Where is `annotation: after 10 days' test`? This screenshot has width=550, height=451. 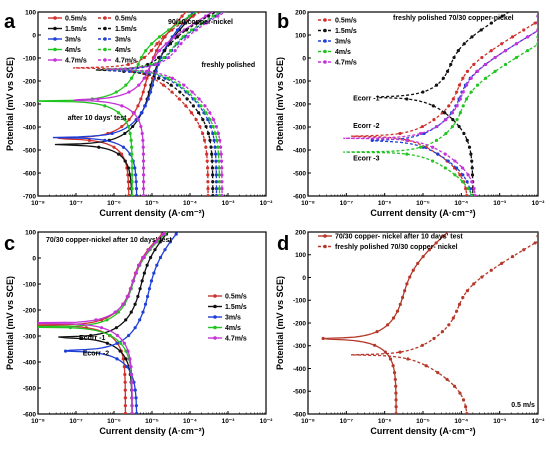
annotation: after 10 days' test is located at coordinates (98, 118).